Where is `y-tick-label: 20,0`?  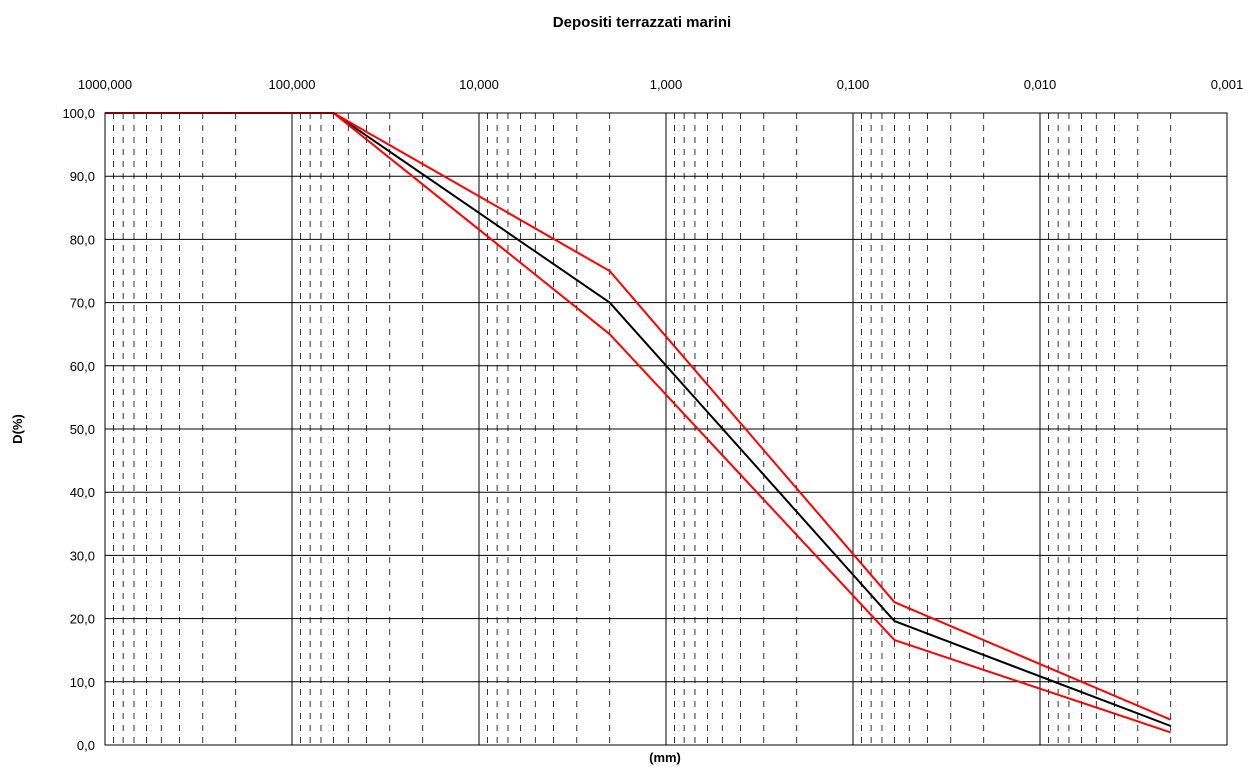 y-tick-label: 20,0 is located at coordinates (82, 619).